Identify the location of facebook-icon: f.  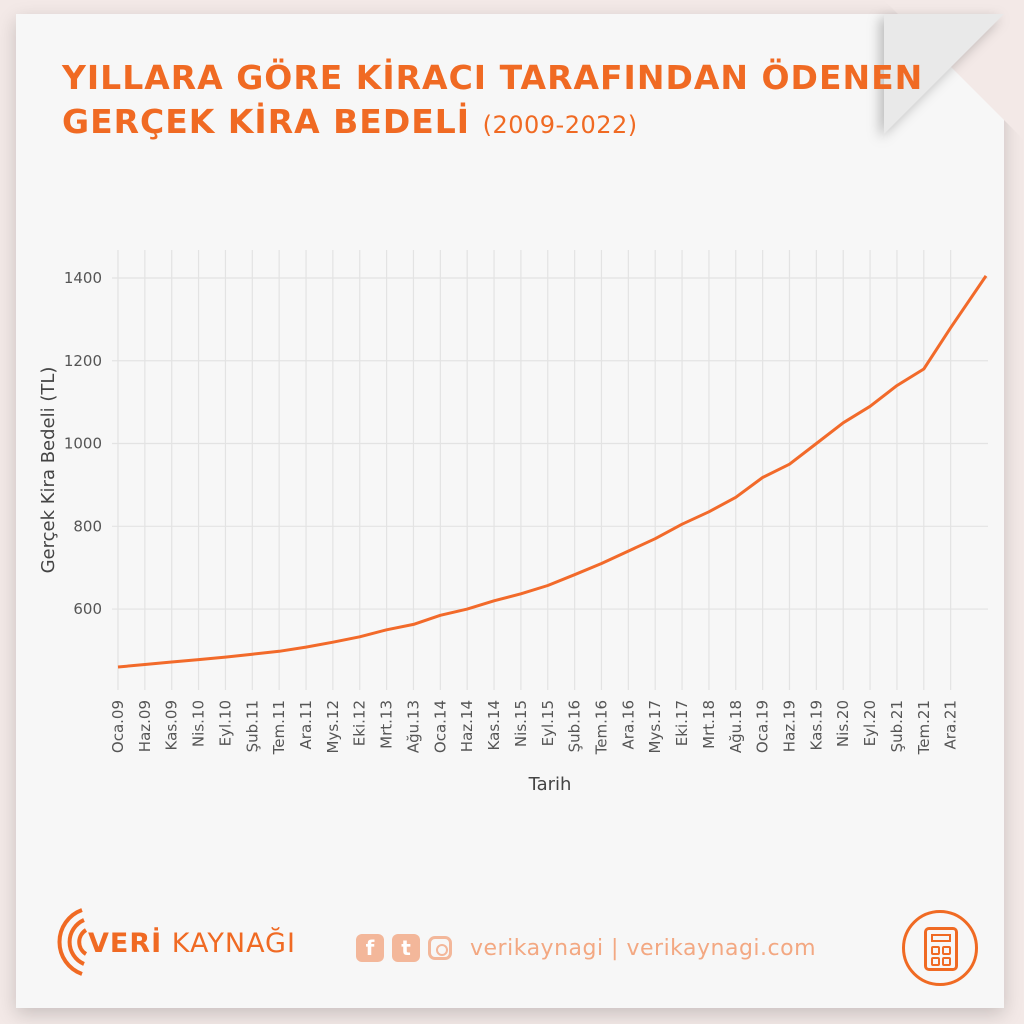
(370, 948).